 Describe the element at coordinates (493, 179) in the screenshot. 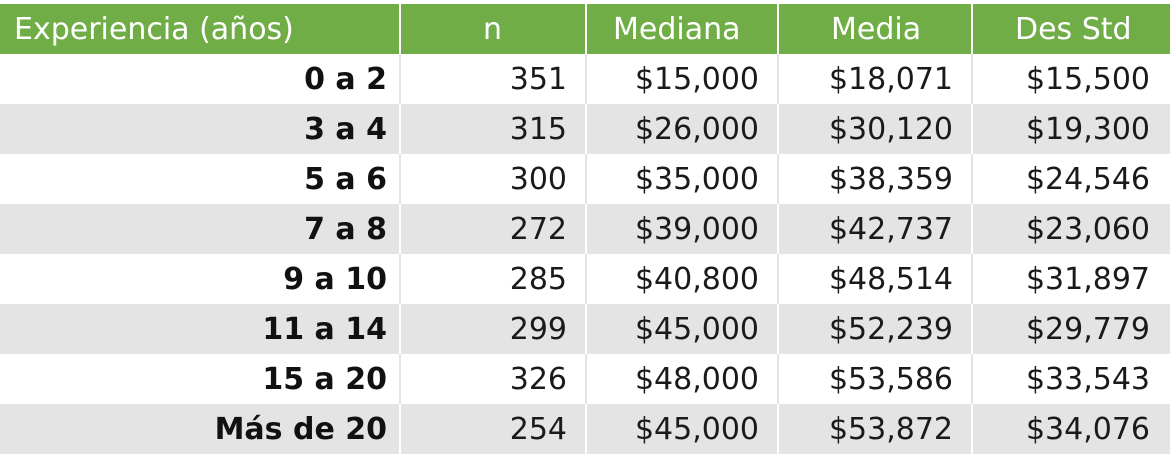

I see `cell-n: 300` at that location.